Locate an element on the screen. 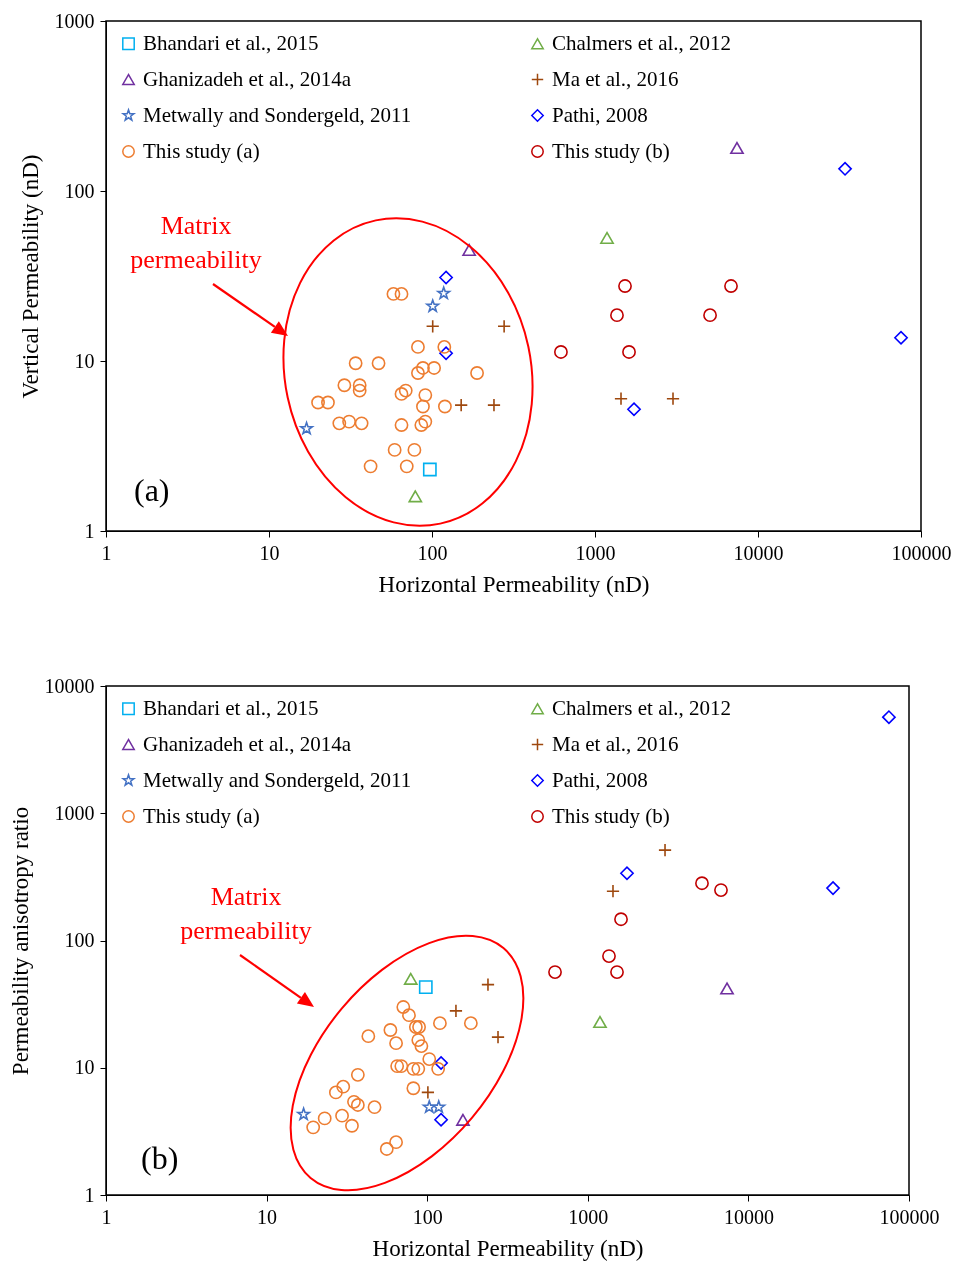 This screenshot has height=1278, width=970. y-axis-title: Permeability anisotropy ratio is located at coordinates (20, 941).